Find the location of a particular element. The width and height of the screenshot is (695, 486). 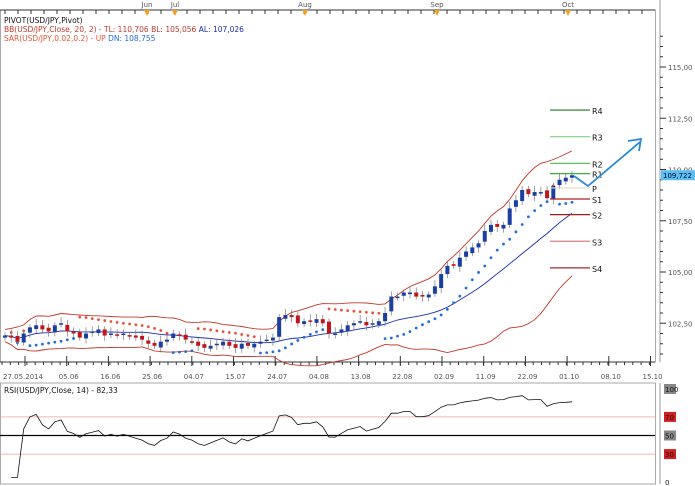

date-tick-label: 24.07 is located at coordinates (277, 377).